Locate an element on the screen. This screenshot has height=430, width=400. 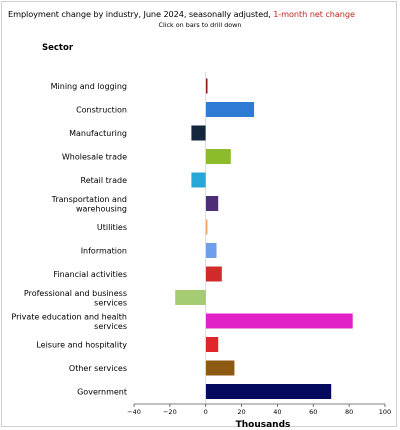
category-label: Other services is located at coordinates (98, 368).